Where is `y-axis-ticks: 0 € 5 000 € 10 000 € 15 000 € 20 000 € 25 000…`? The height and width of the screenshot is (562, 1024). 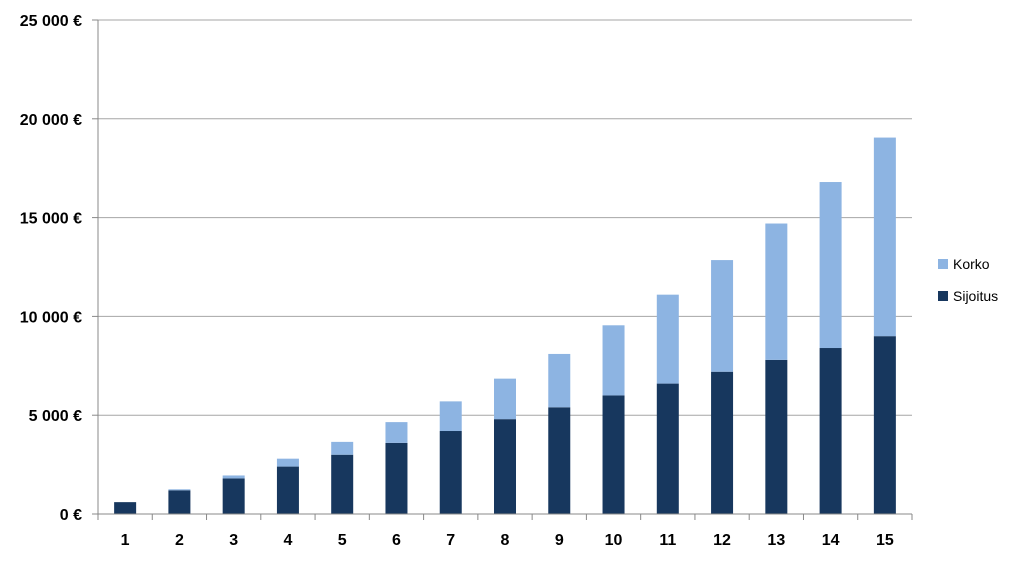 y-axis-ticks: 0 € 5 000 € 10 000 € 15 000 € 20 000 € 25 000… is located at coordinates (59, 268).